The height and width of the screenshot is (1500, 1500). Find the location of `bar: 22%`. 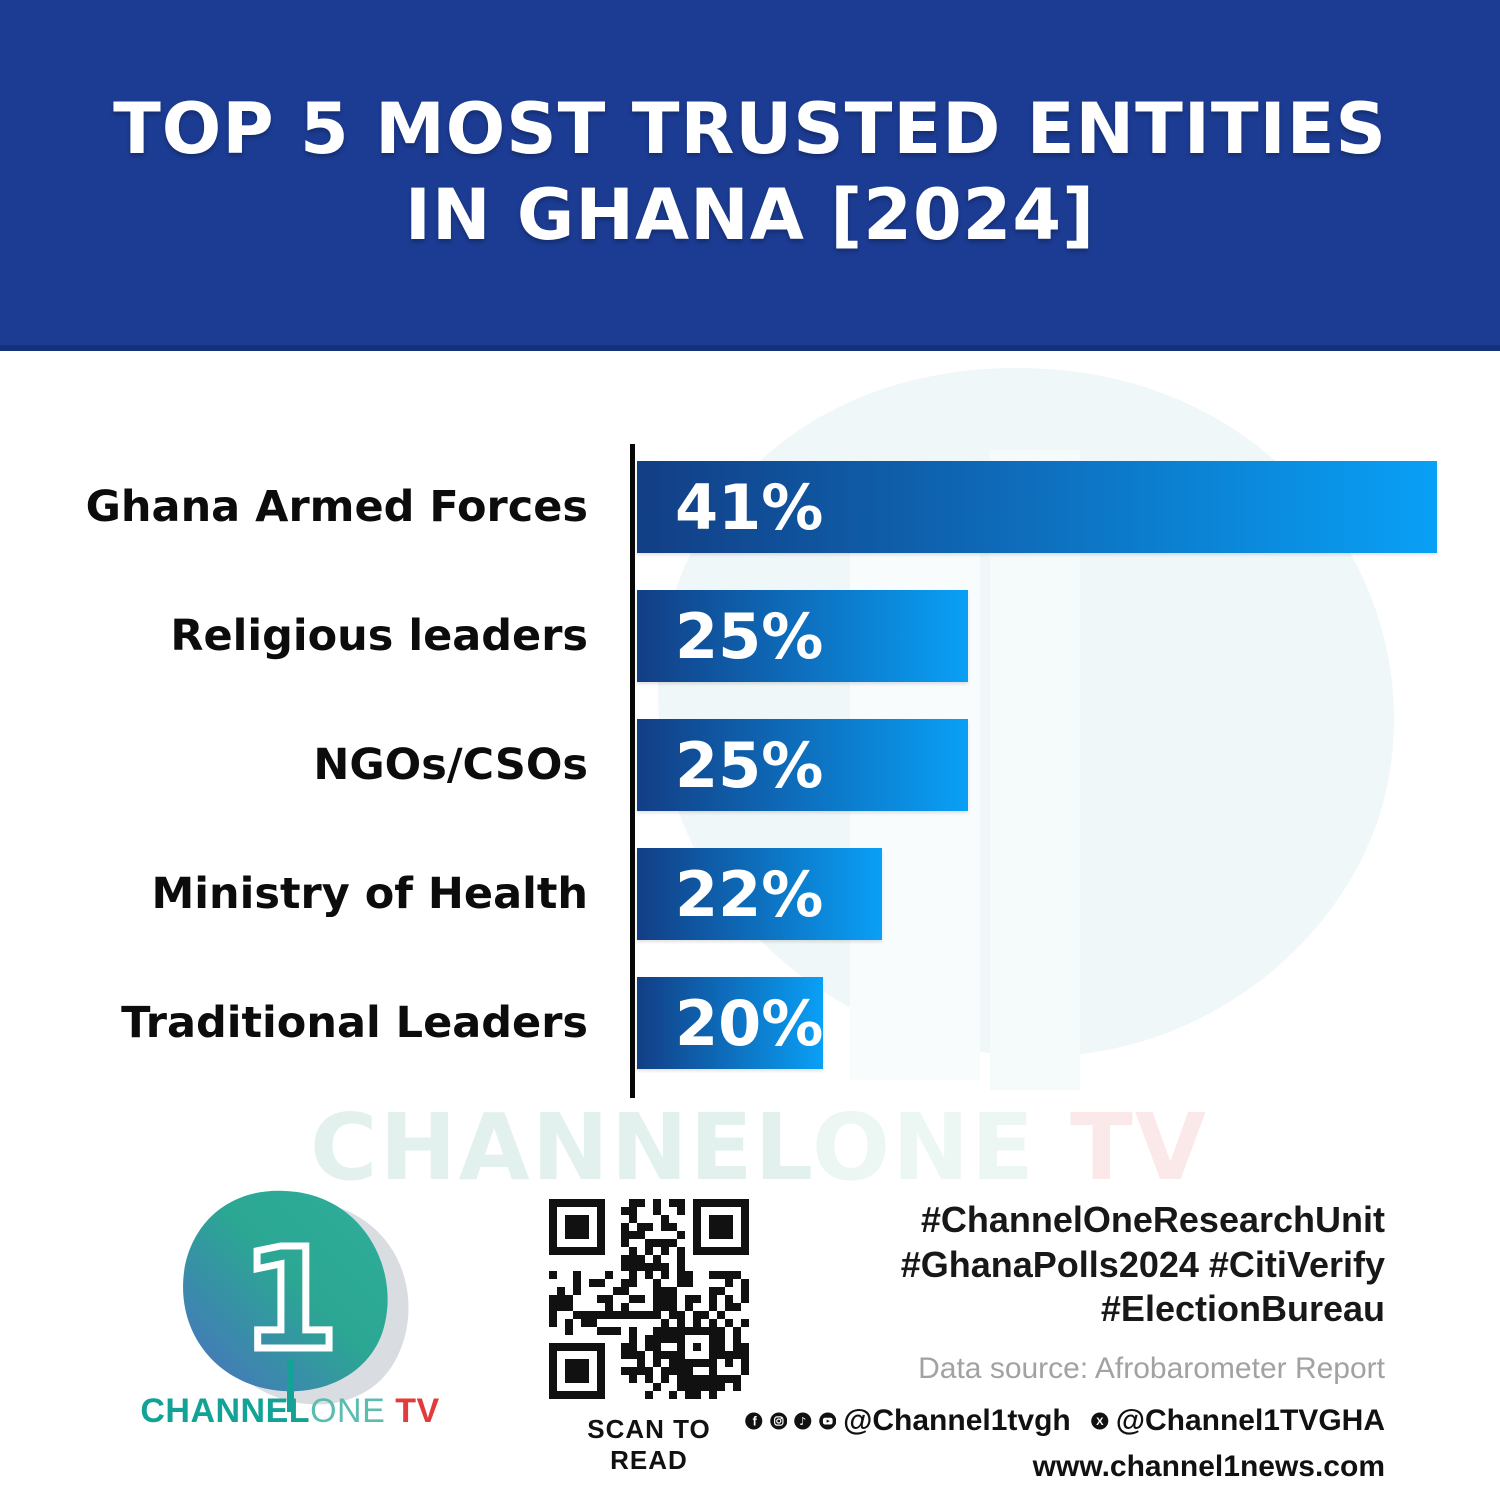

bar: 22% is located at coordinates (759, 894).